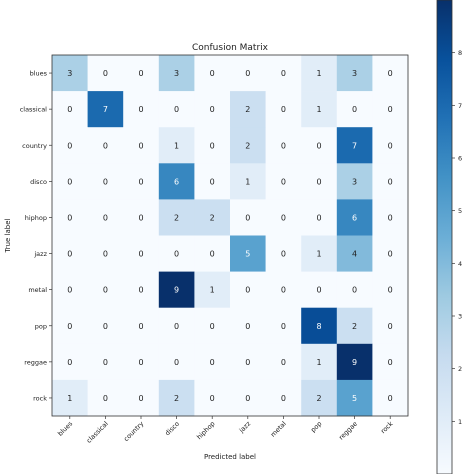 The height and width of the screenshot is (474, 474). I want to click on colorbar-tick-label: 2, so click(460, 369).